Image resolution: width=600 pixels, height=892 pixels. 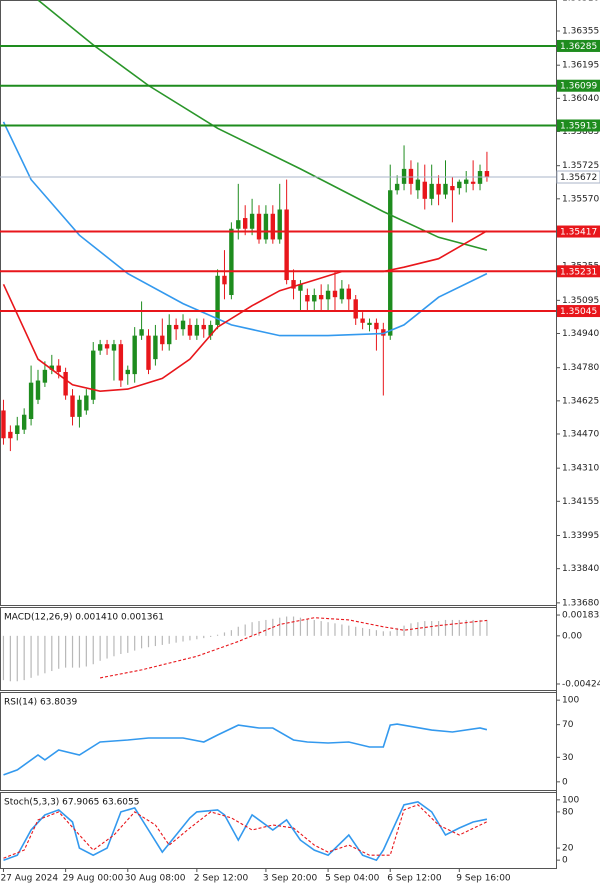 What do you see at coordinates (580, 368) in the screenshot?
I see `y-tick-label: 1.34780` at bounding box center [580, 368].